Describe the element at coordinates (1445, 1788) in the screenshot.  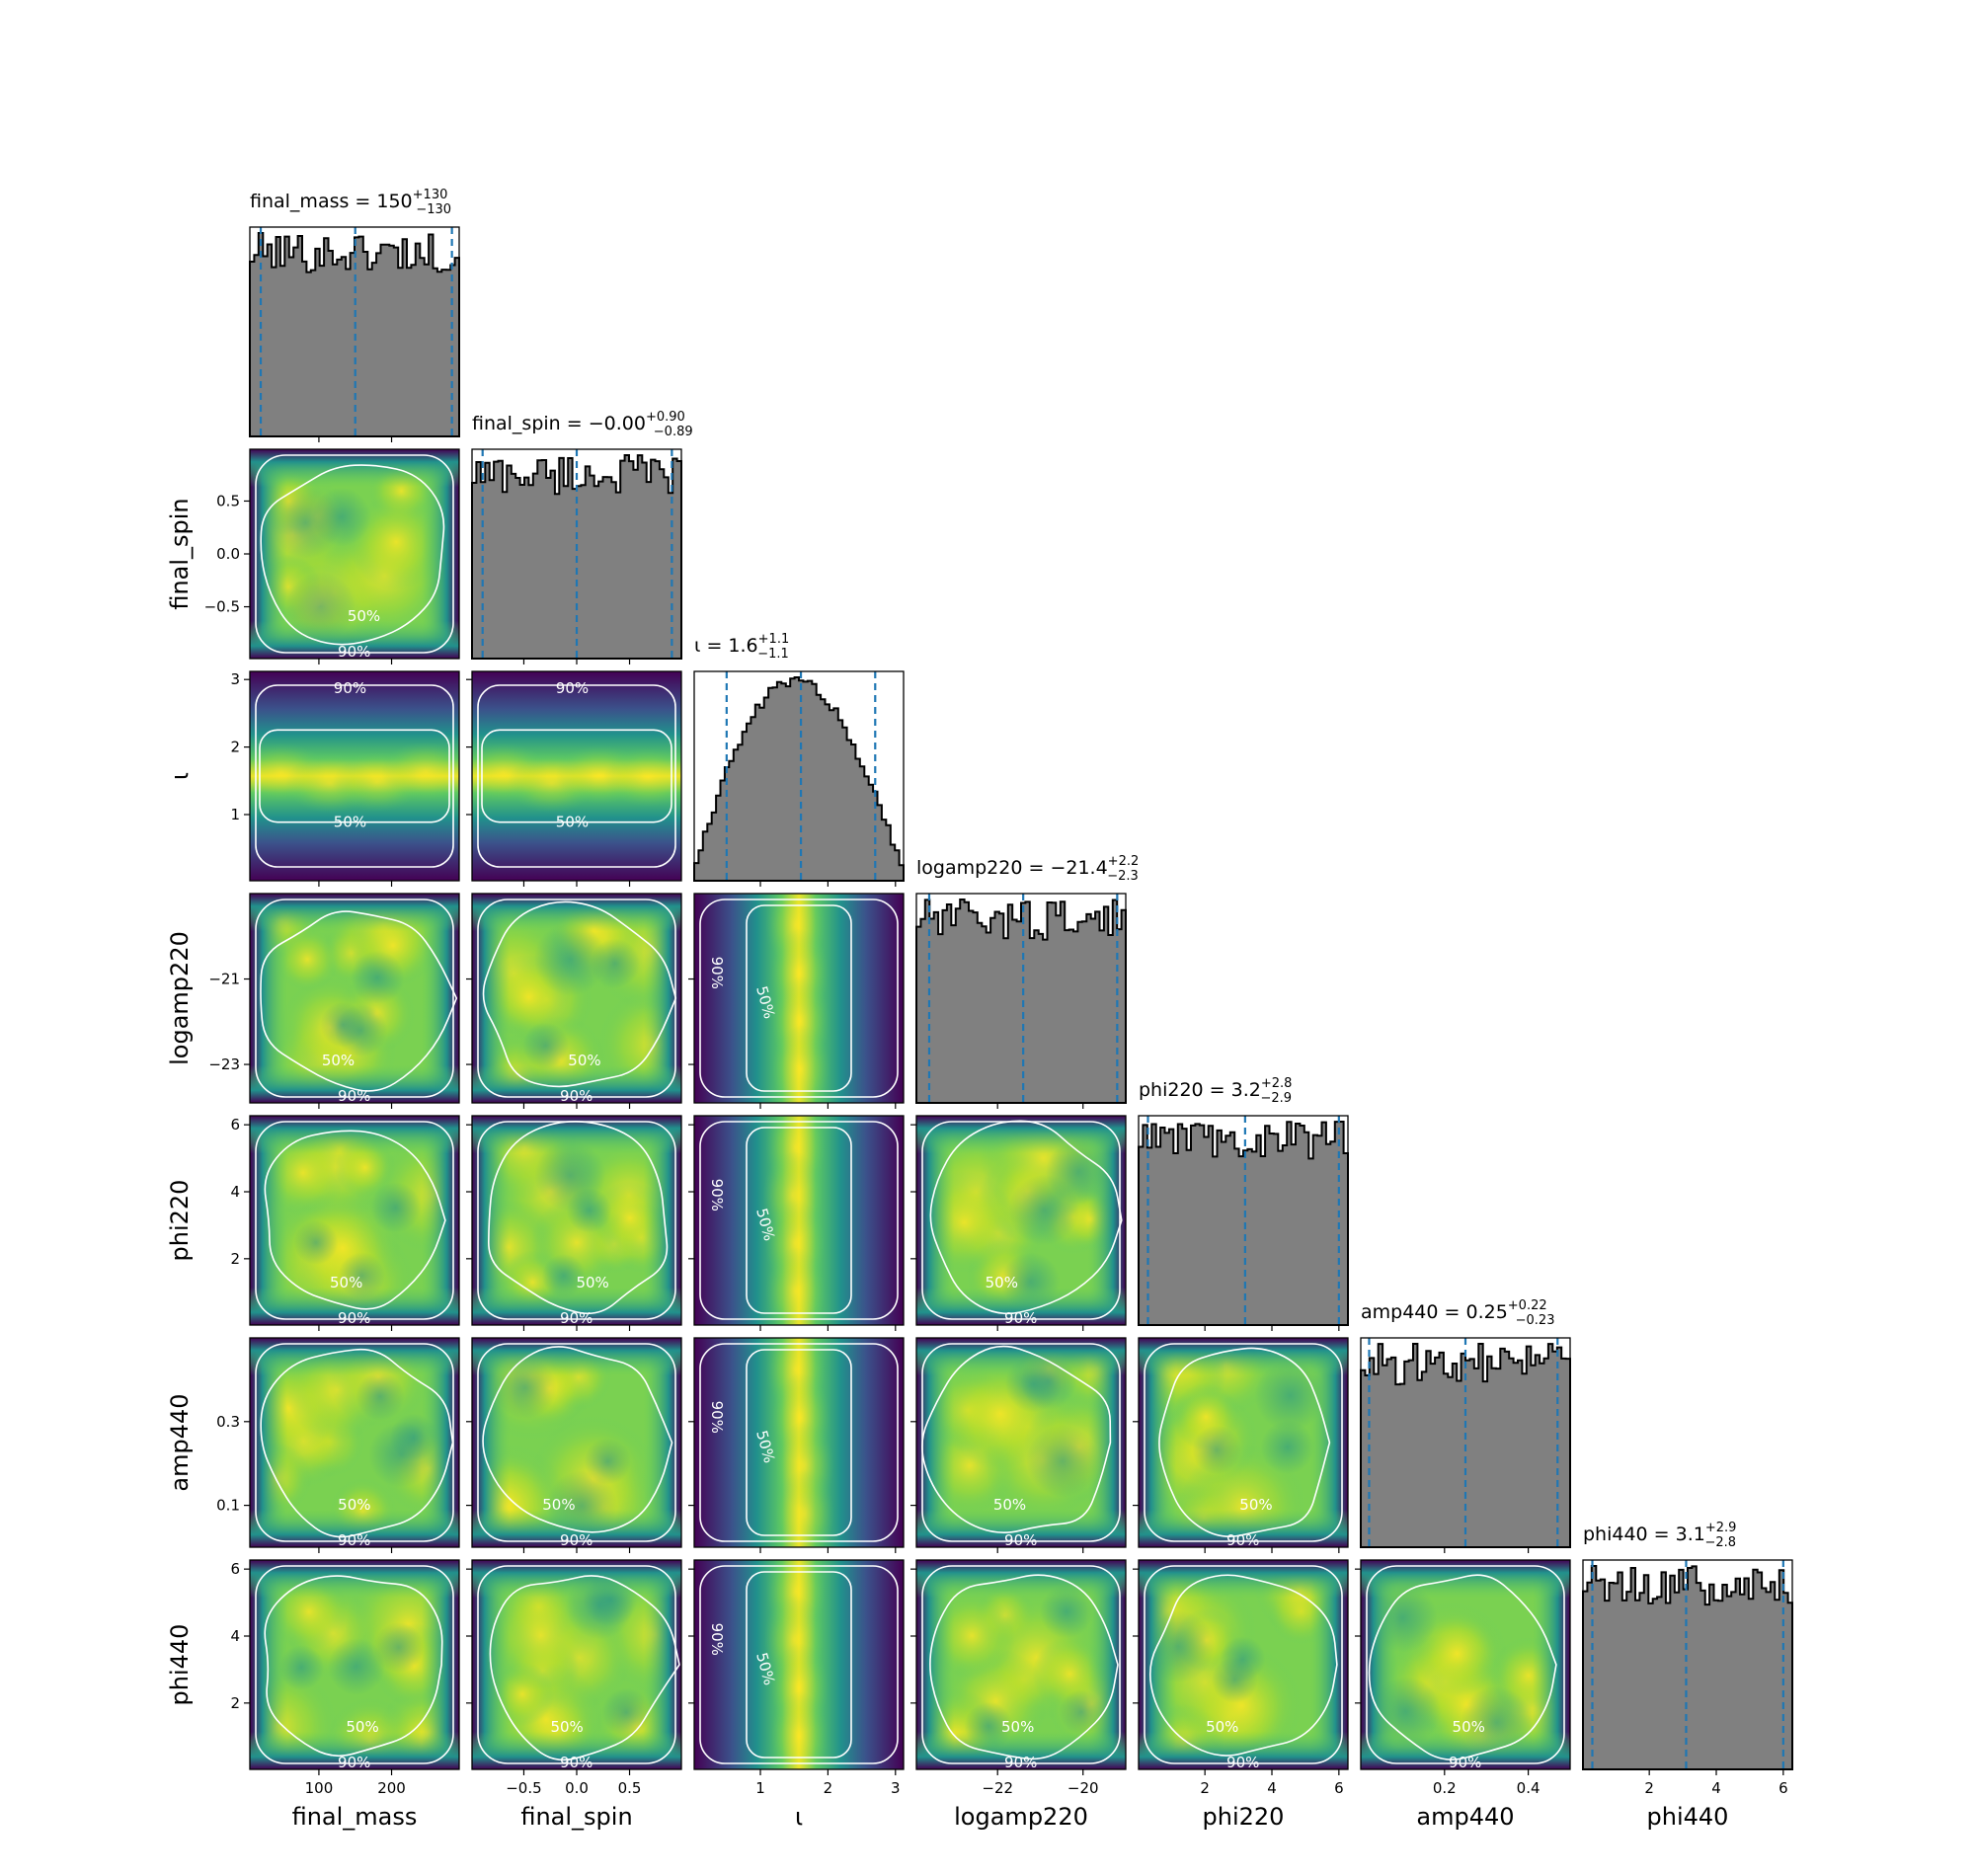
I see `x-tick-label: 0.2` at that location.